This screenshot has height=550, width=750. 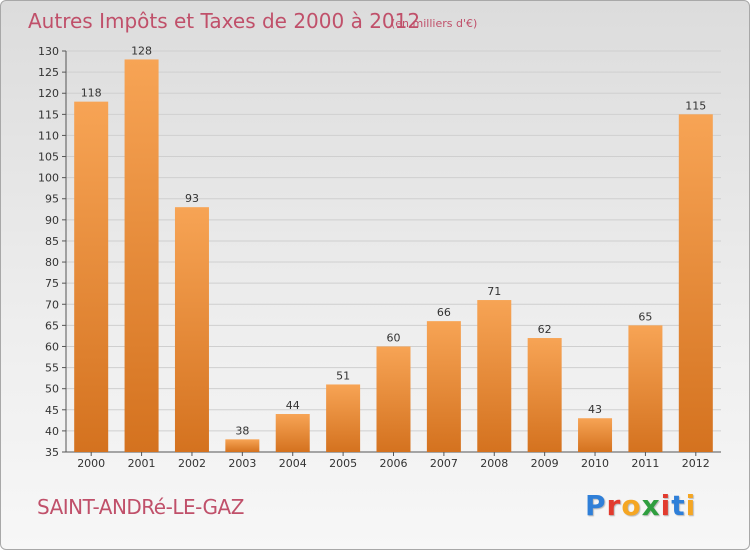 What do you see at coordinates (242, 463) in the screenshot?
I see `x-tick-label: 2003` at bounding box center [242, 463].